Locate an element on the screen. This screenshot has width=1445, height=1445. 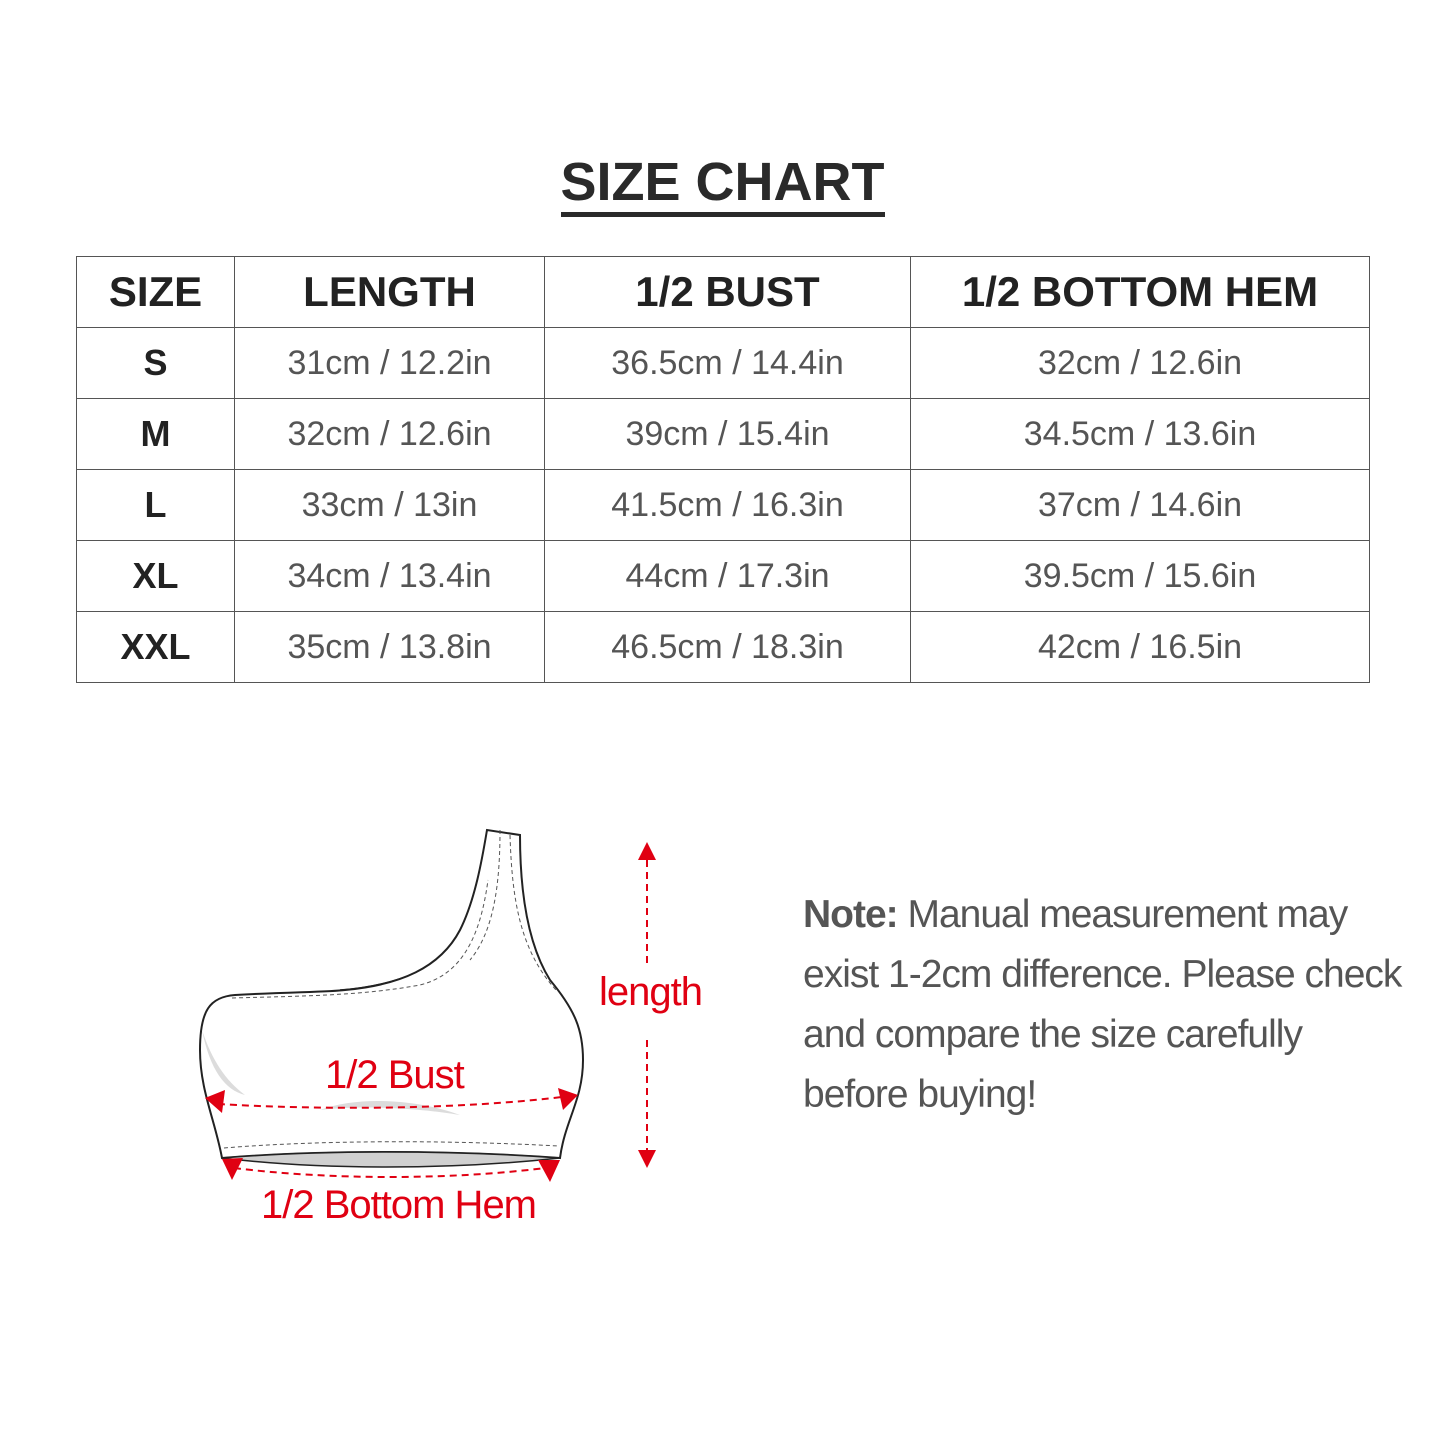
length-arrow-bottom is located at coordinates (647, 1159).